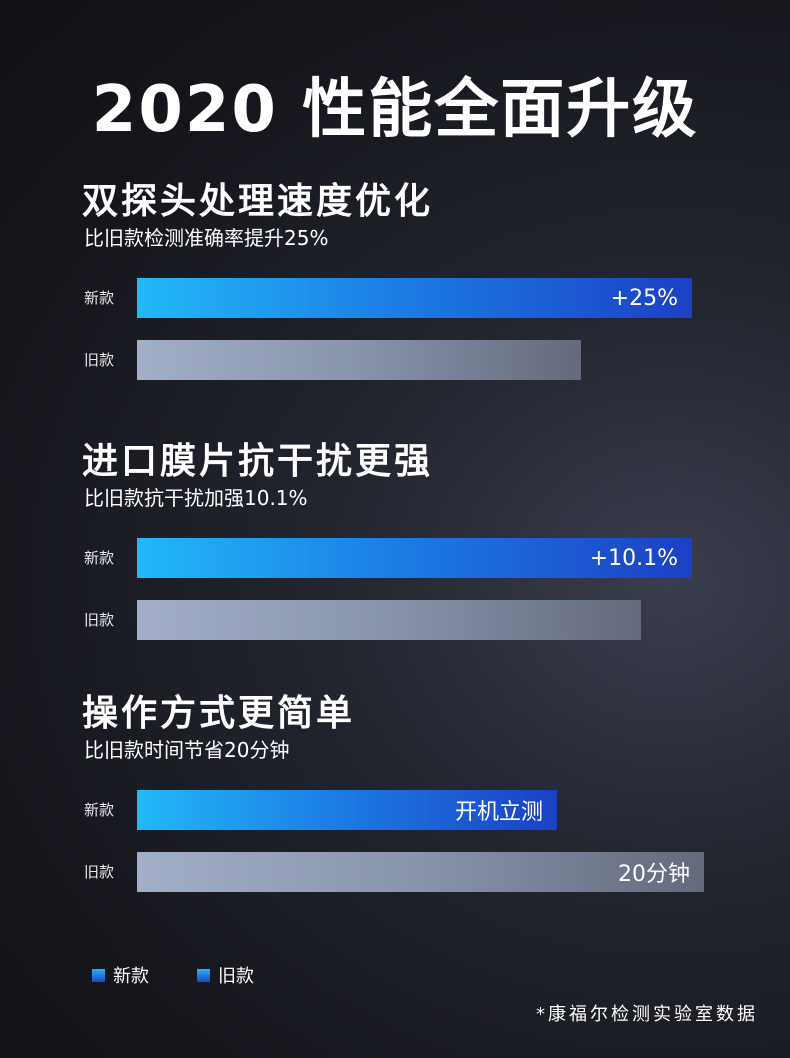 This screenshot has height=1058, width=790. Describe the element at coordinates (206, 238) in the screenshot. I see `section-subtitle: 比旧款检测准确率提升25%` at that location.